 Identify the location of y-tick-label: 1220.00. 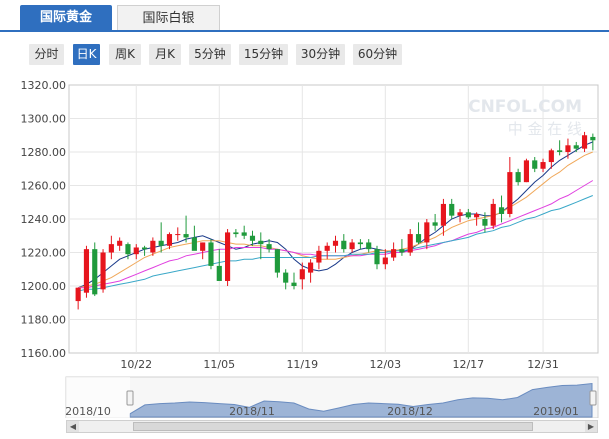
(44, 253).